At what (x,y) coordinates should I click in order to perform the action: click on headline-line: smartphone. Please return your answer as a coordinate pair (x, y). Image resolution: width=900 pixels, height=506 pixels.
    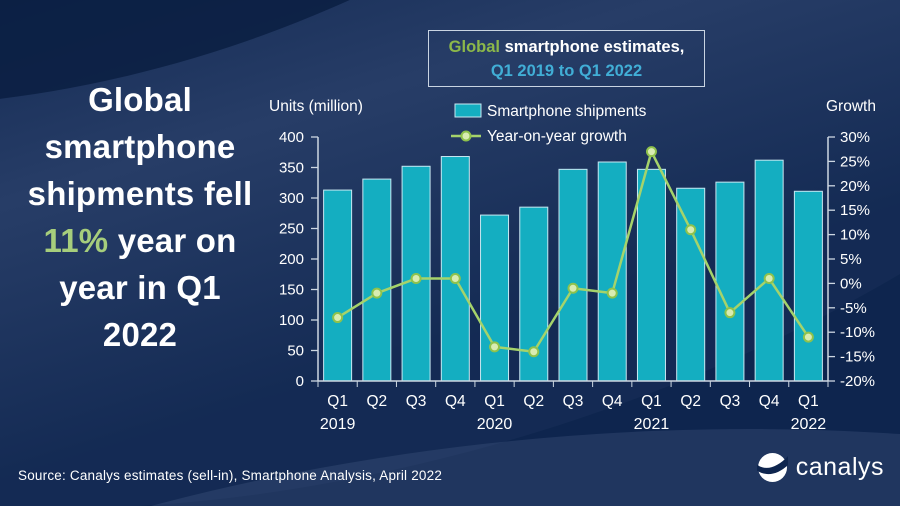
    Looking at the image, I should click on (140, 146).